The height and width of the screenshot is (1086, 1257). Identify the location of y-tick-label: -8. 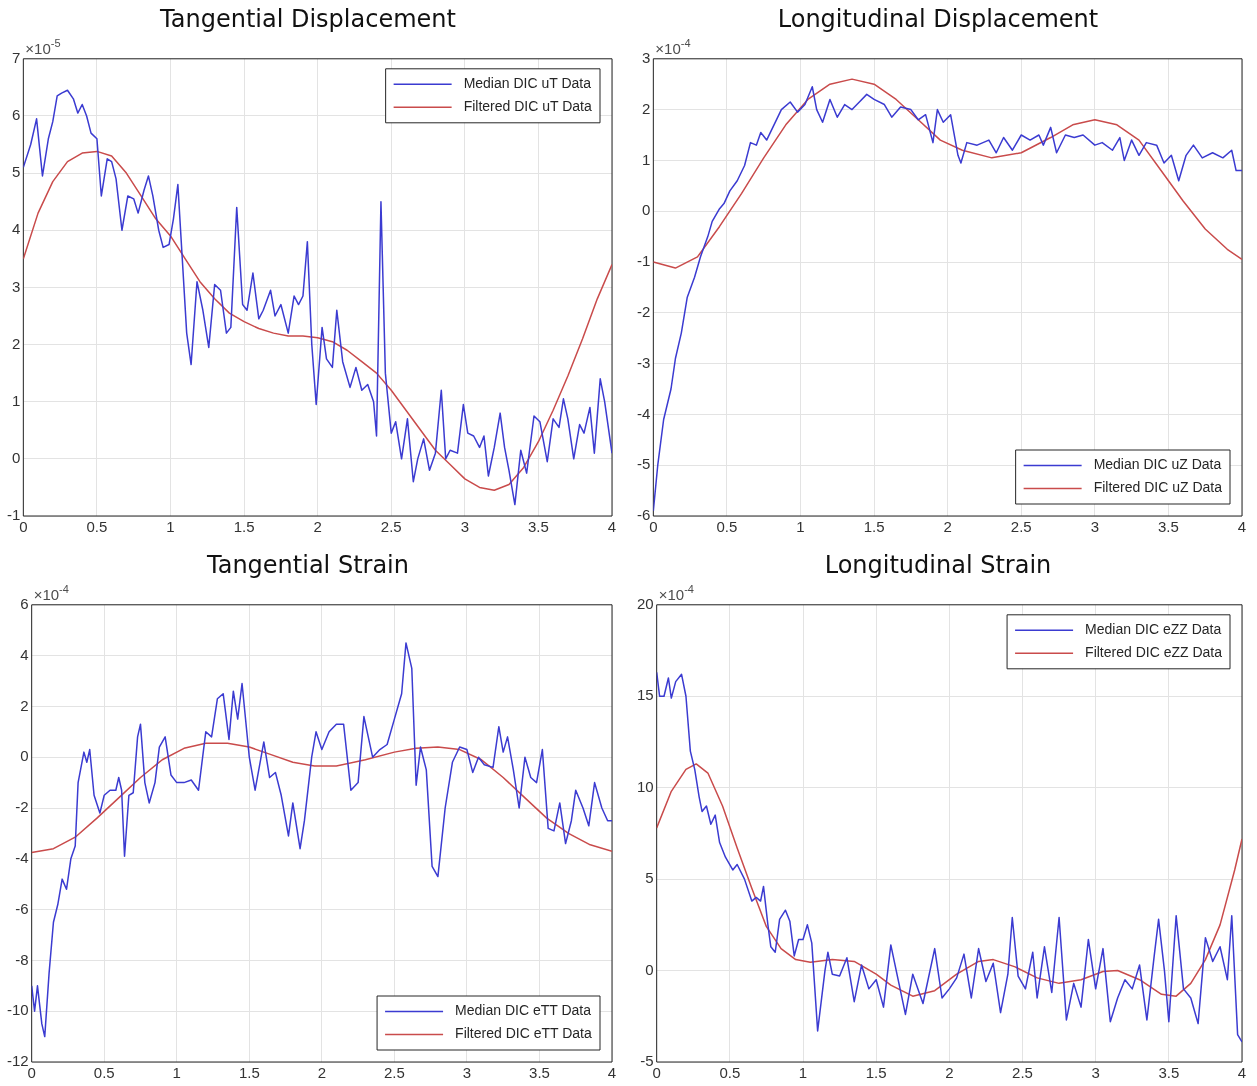
(22, 959).